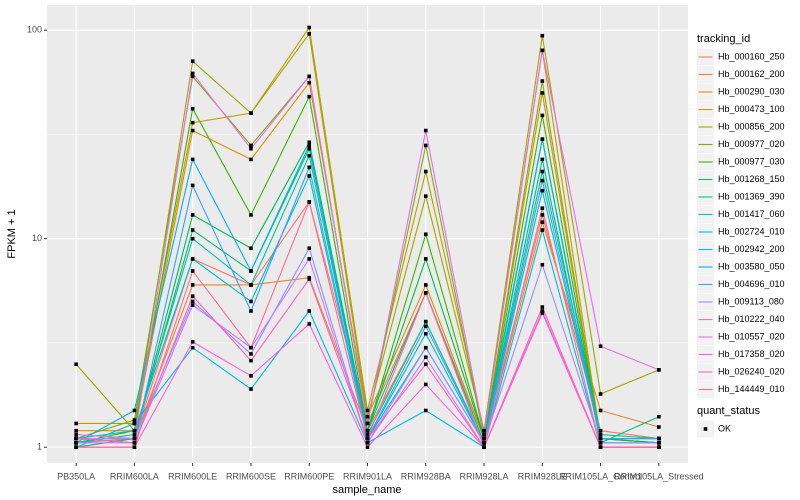 The height and width of the screenshot is (500, 800). What do you see at coordinates (728, 411) in the screenshot?
I see `legend-title: quant_status` at bounding box center [728, 411].